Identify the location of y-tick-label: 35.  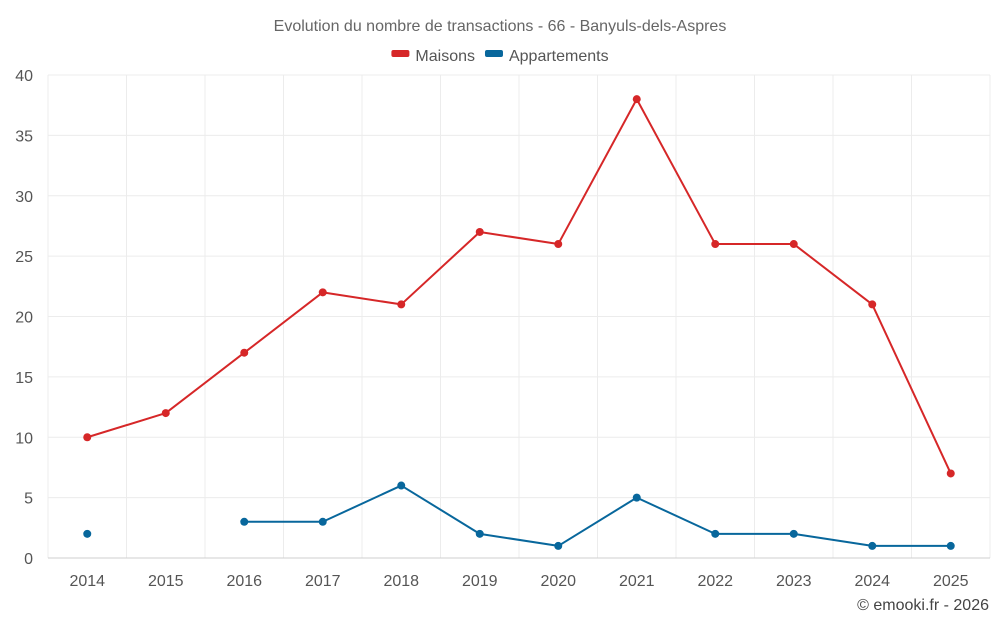
(24, 136).